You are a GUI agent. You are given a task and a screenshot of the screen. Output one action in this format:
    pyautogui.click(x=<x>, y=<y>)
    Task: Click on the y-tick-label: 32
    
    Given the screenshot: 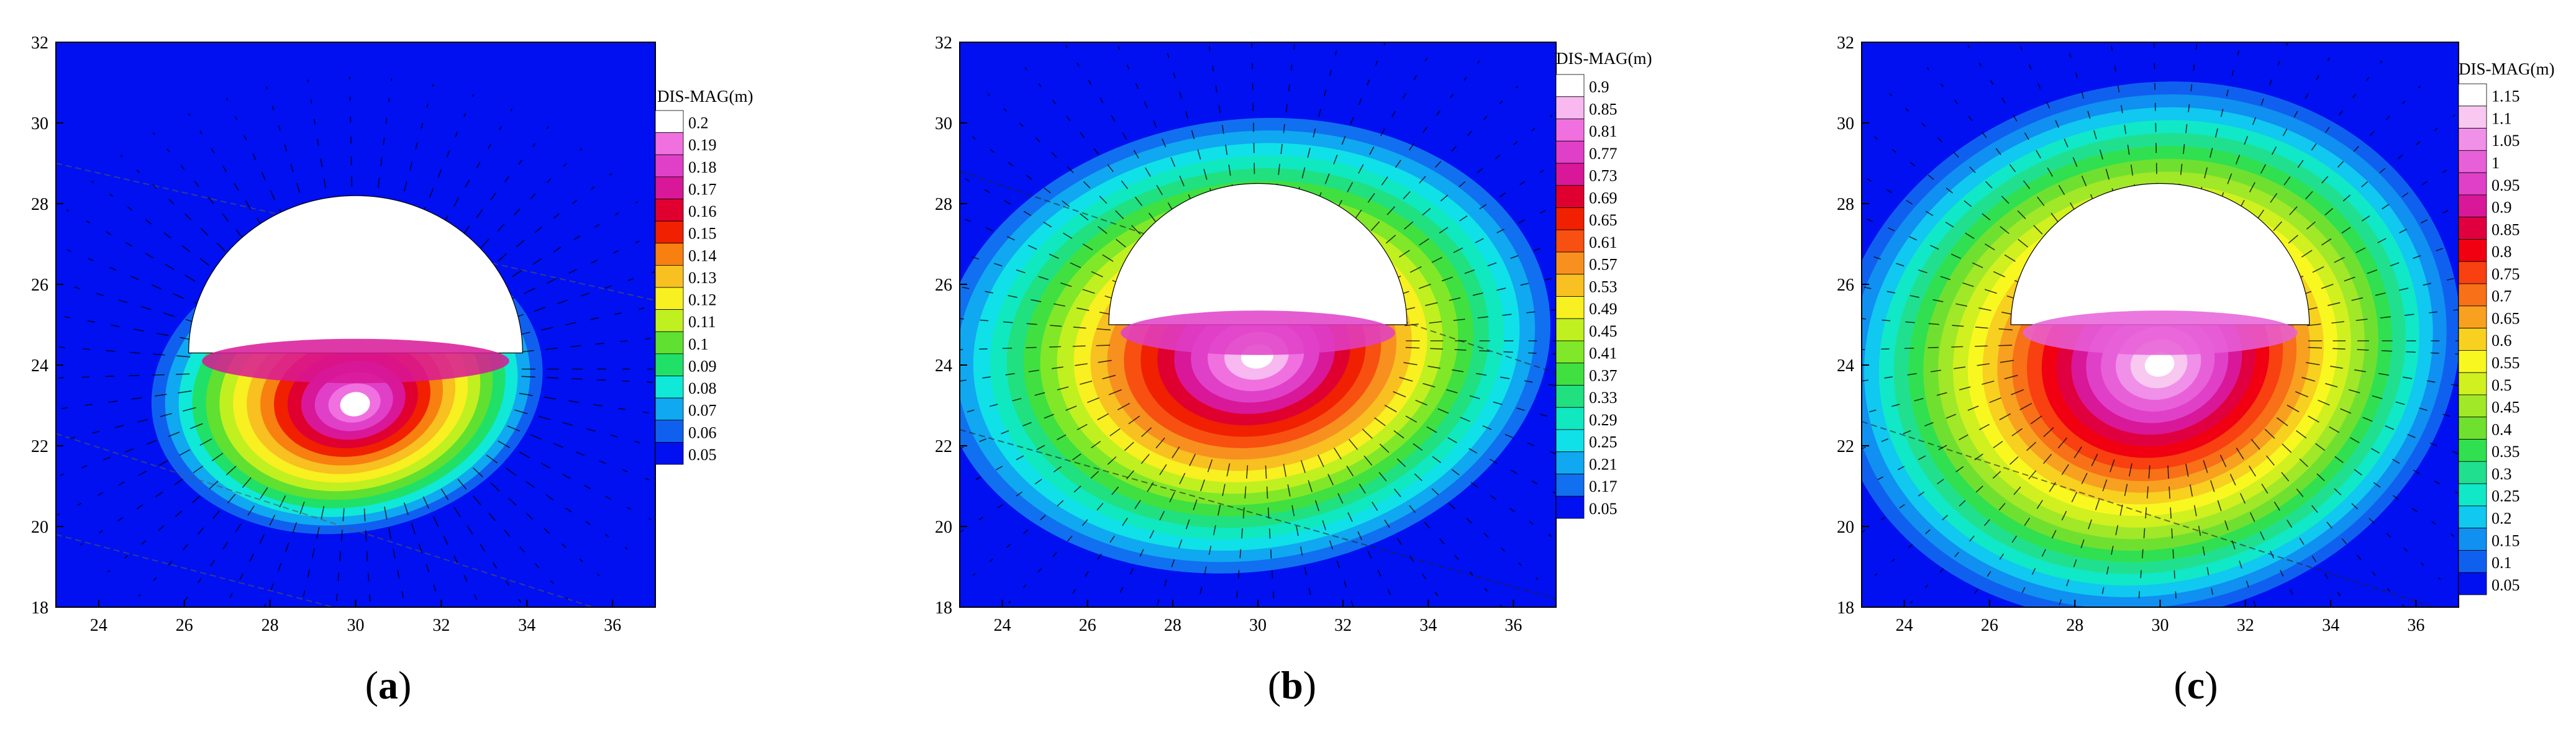 What is the action you would take?
    pyautogui.click(x=1845, y=43)
    